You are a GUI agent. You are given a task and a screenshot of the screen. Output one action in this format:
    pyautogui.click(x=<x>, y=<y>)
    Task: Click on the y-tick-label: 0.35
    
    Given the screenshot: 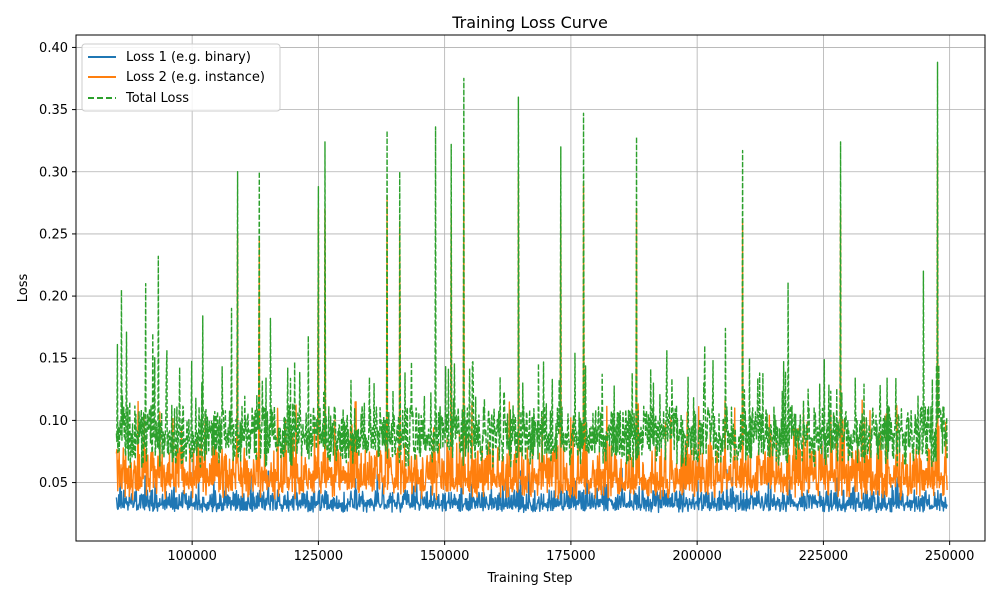 What is the action you would take?
    pyautogui.click(x=53, y=110)
    